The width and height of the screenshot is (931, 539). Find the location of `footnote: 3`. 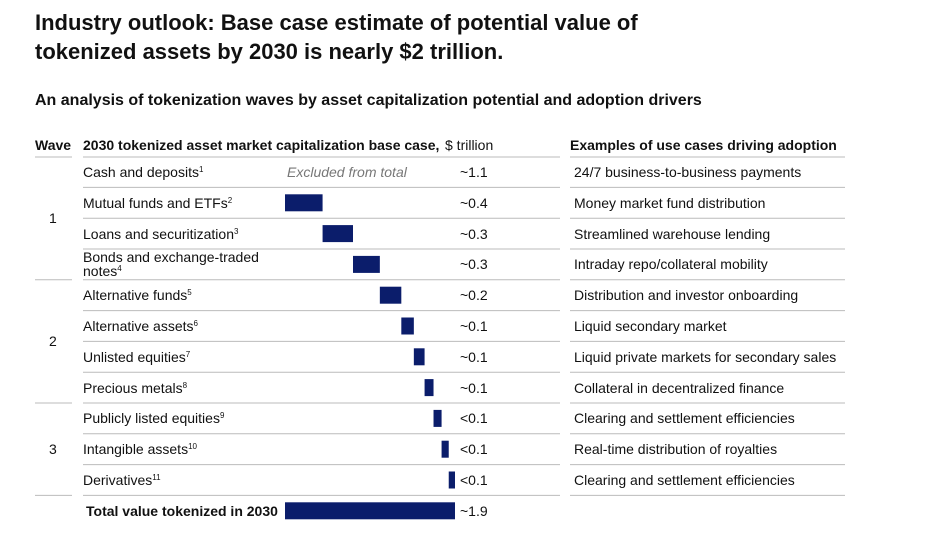

footnote: 3 is located at coordinates (236, 231).